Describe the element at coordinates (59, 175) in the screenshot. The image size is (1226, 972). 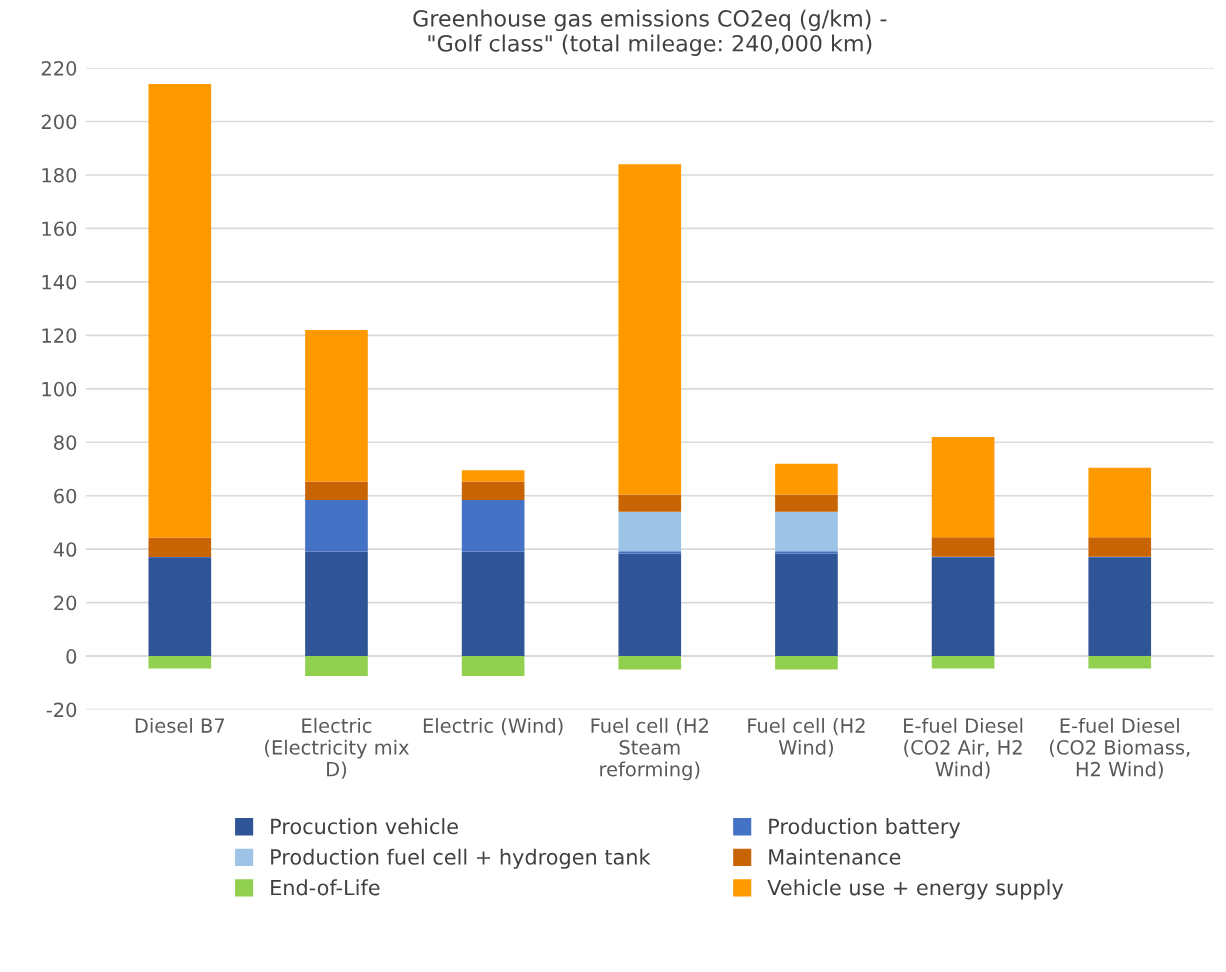
I see `y-tick-label: 180` at that location.